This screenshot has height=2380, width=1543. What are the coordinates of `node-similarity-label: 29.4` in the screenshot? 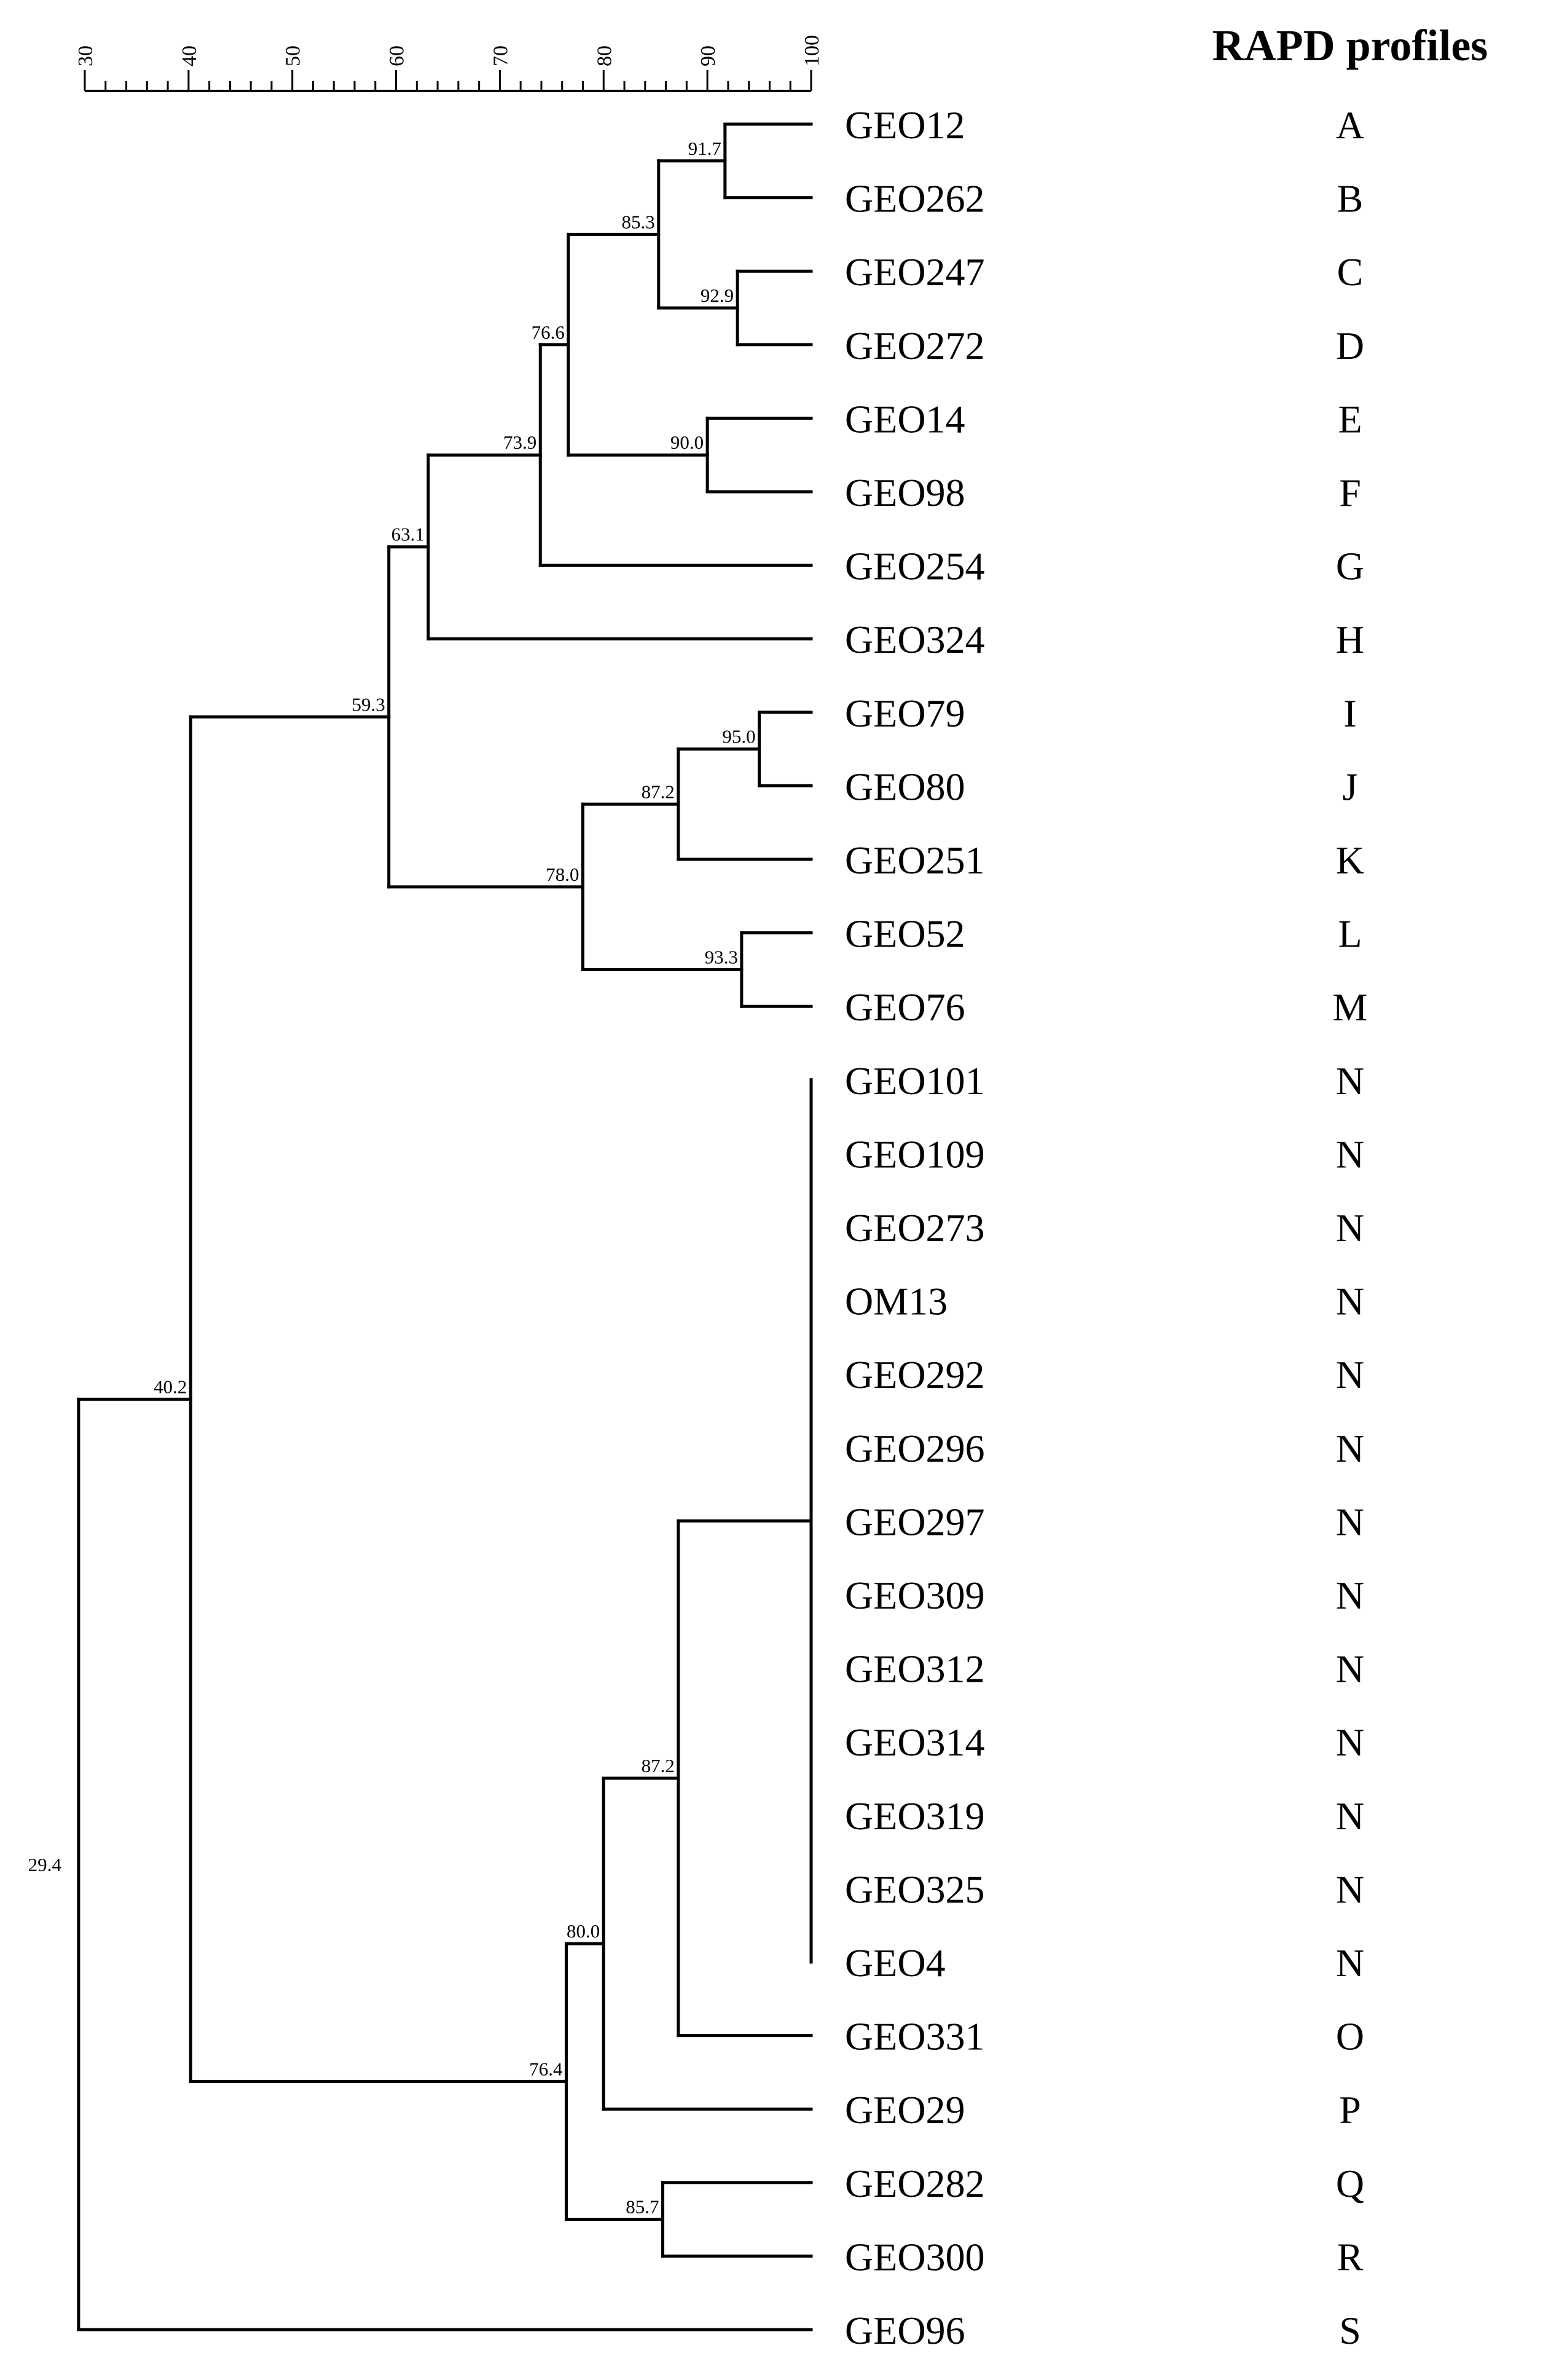 It's located at (45, 1864).